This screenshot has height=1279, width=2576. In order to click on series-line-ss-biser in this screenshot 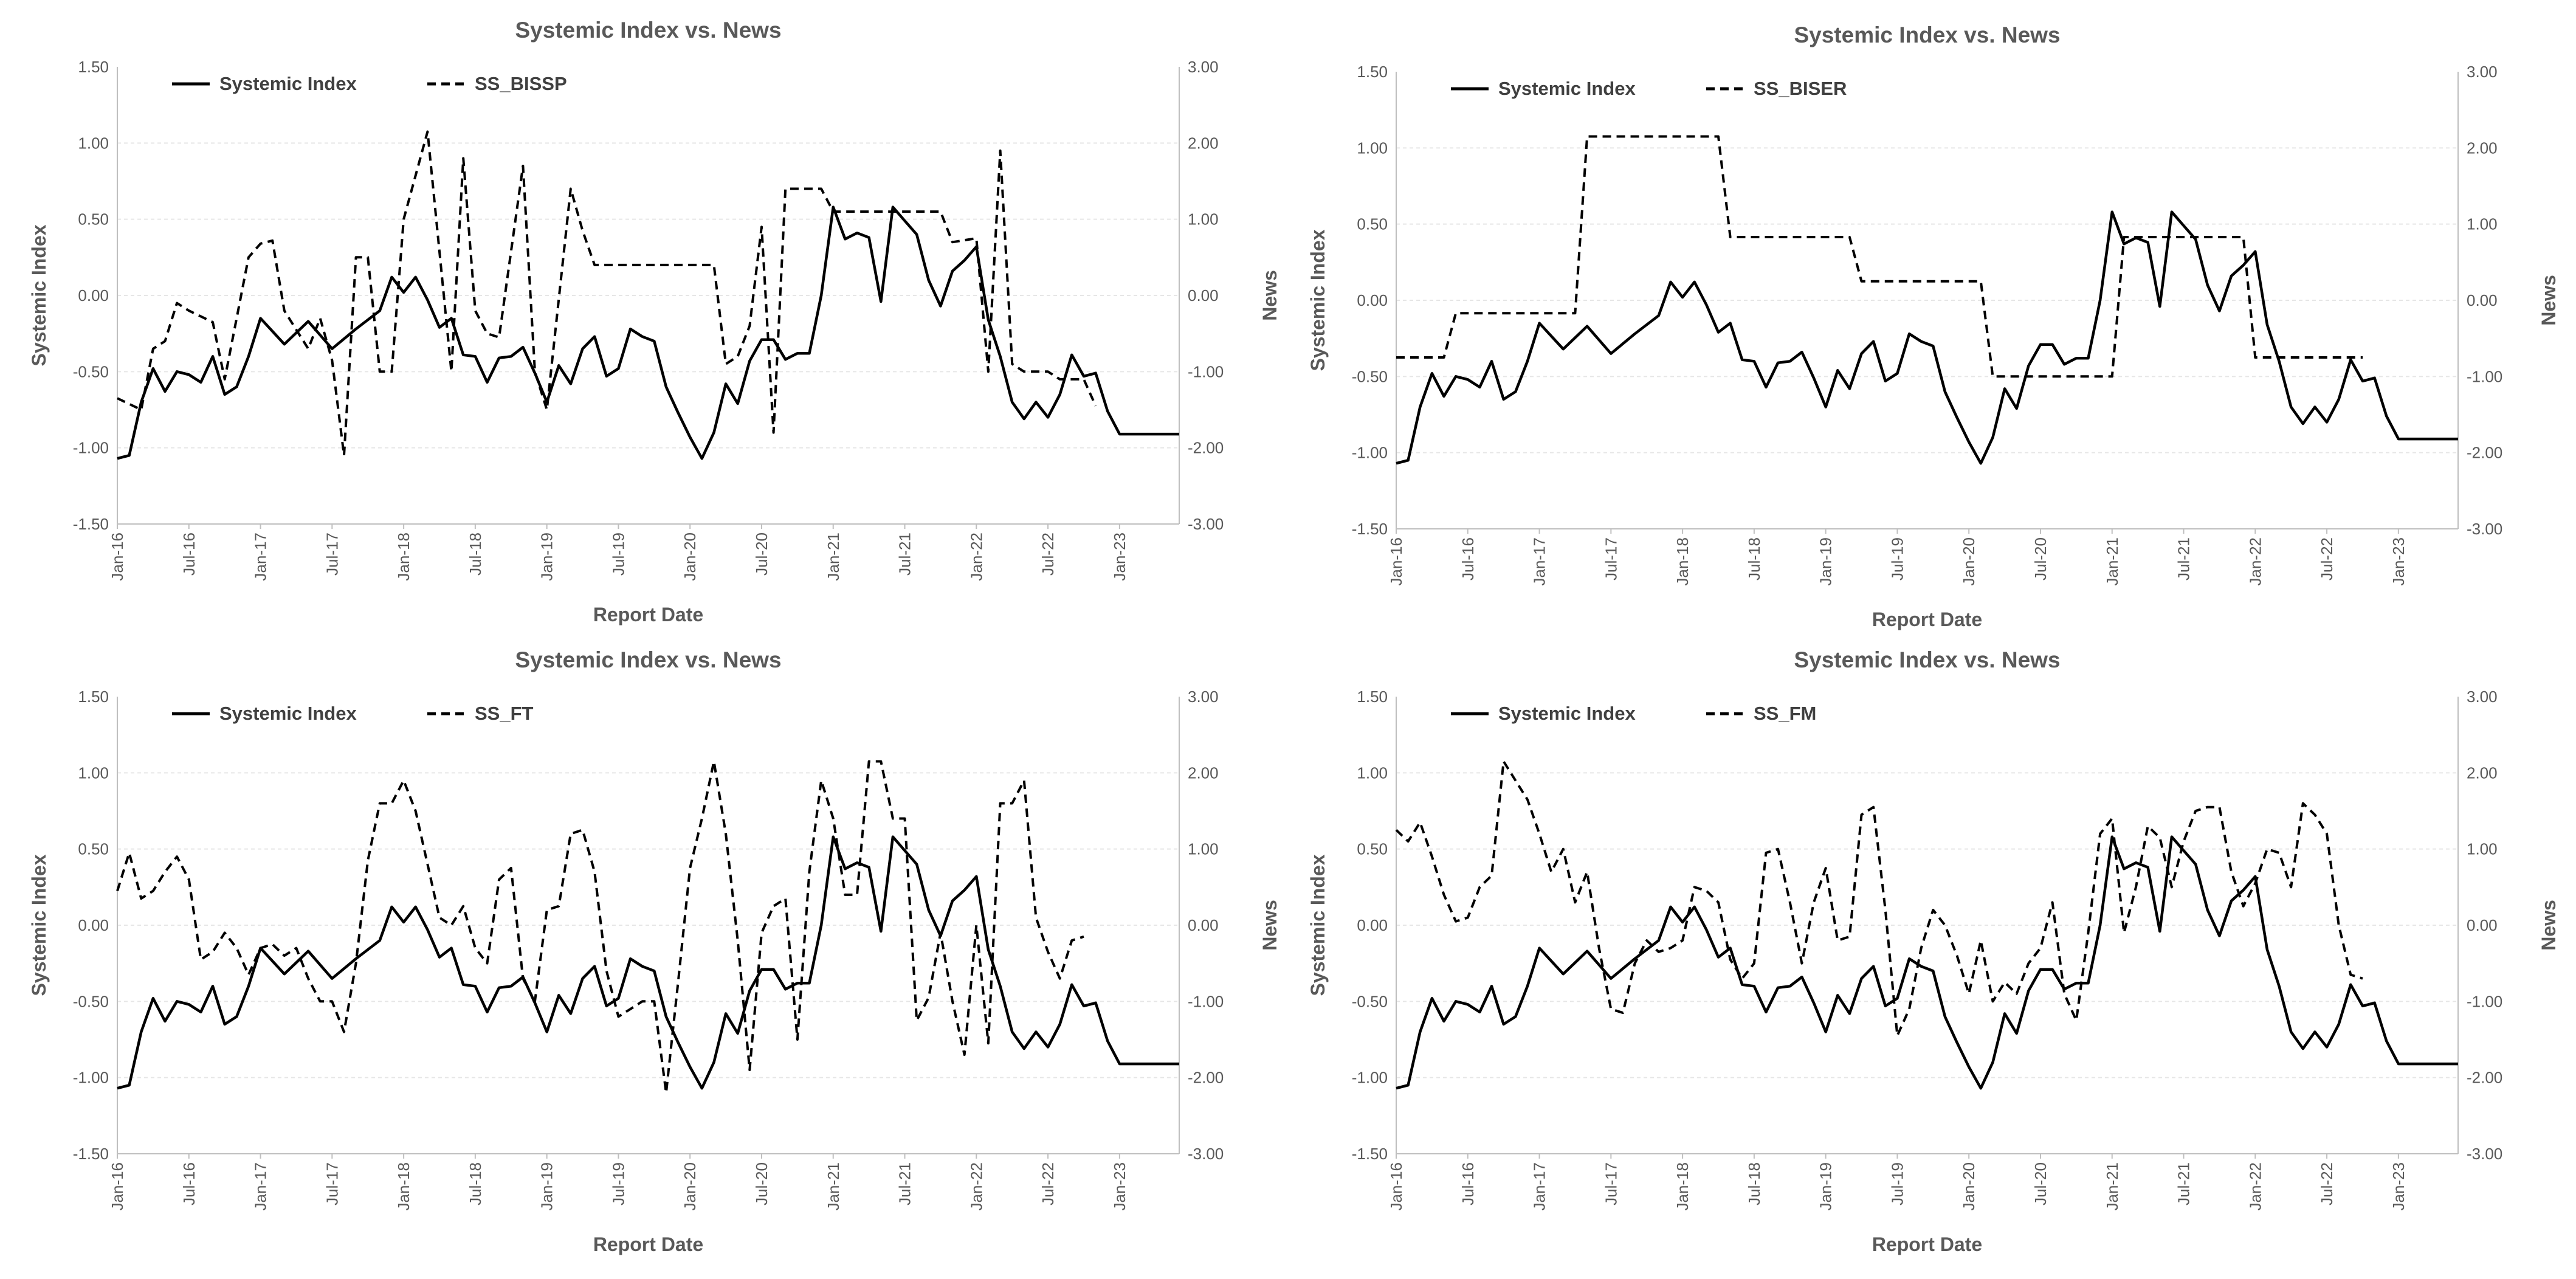, I will do `click(1879, 256)`.